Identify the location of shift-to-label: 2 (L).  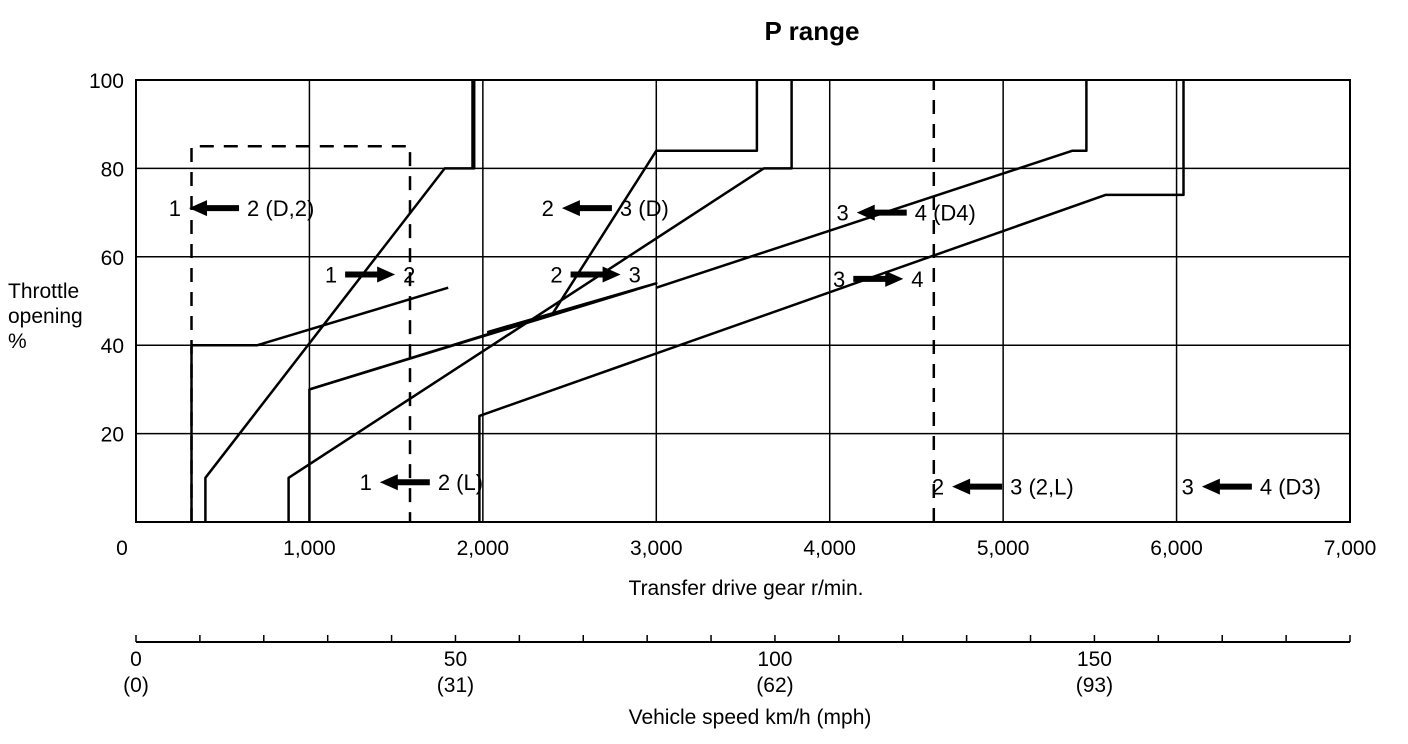
(460, 482).